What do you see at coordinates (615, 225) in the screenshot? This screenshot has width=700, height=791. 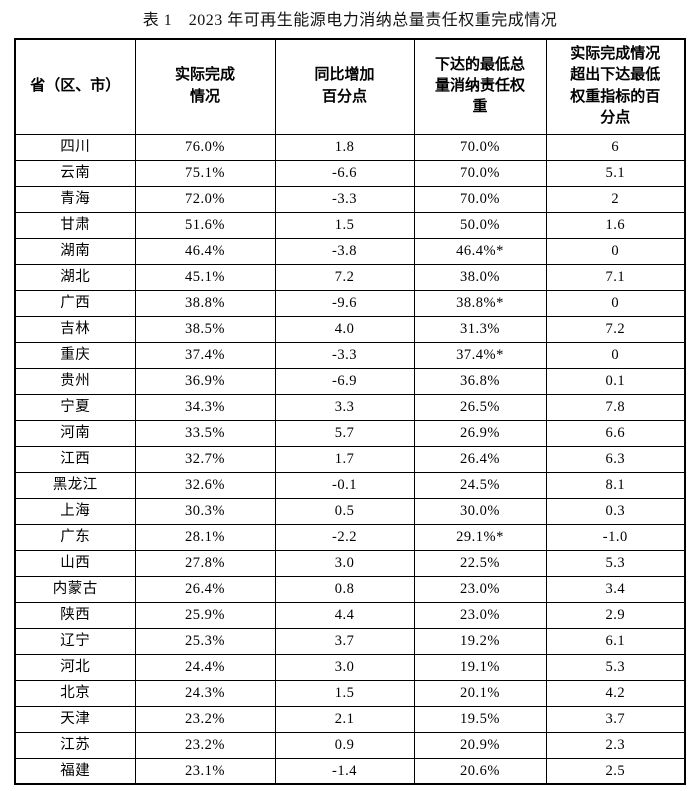 I see `value-cell: 1.6` at bounding box center [615, 225].